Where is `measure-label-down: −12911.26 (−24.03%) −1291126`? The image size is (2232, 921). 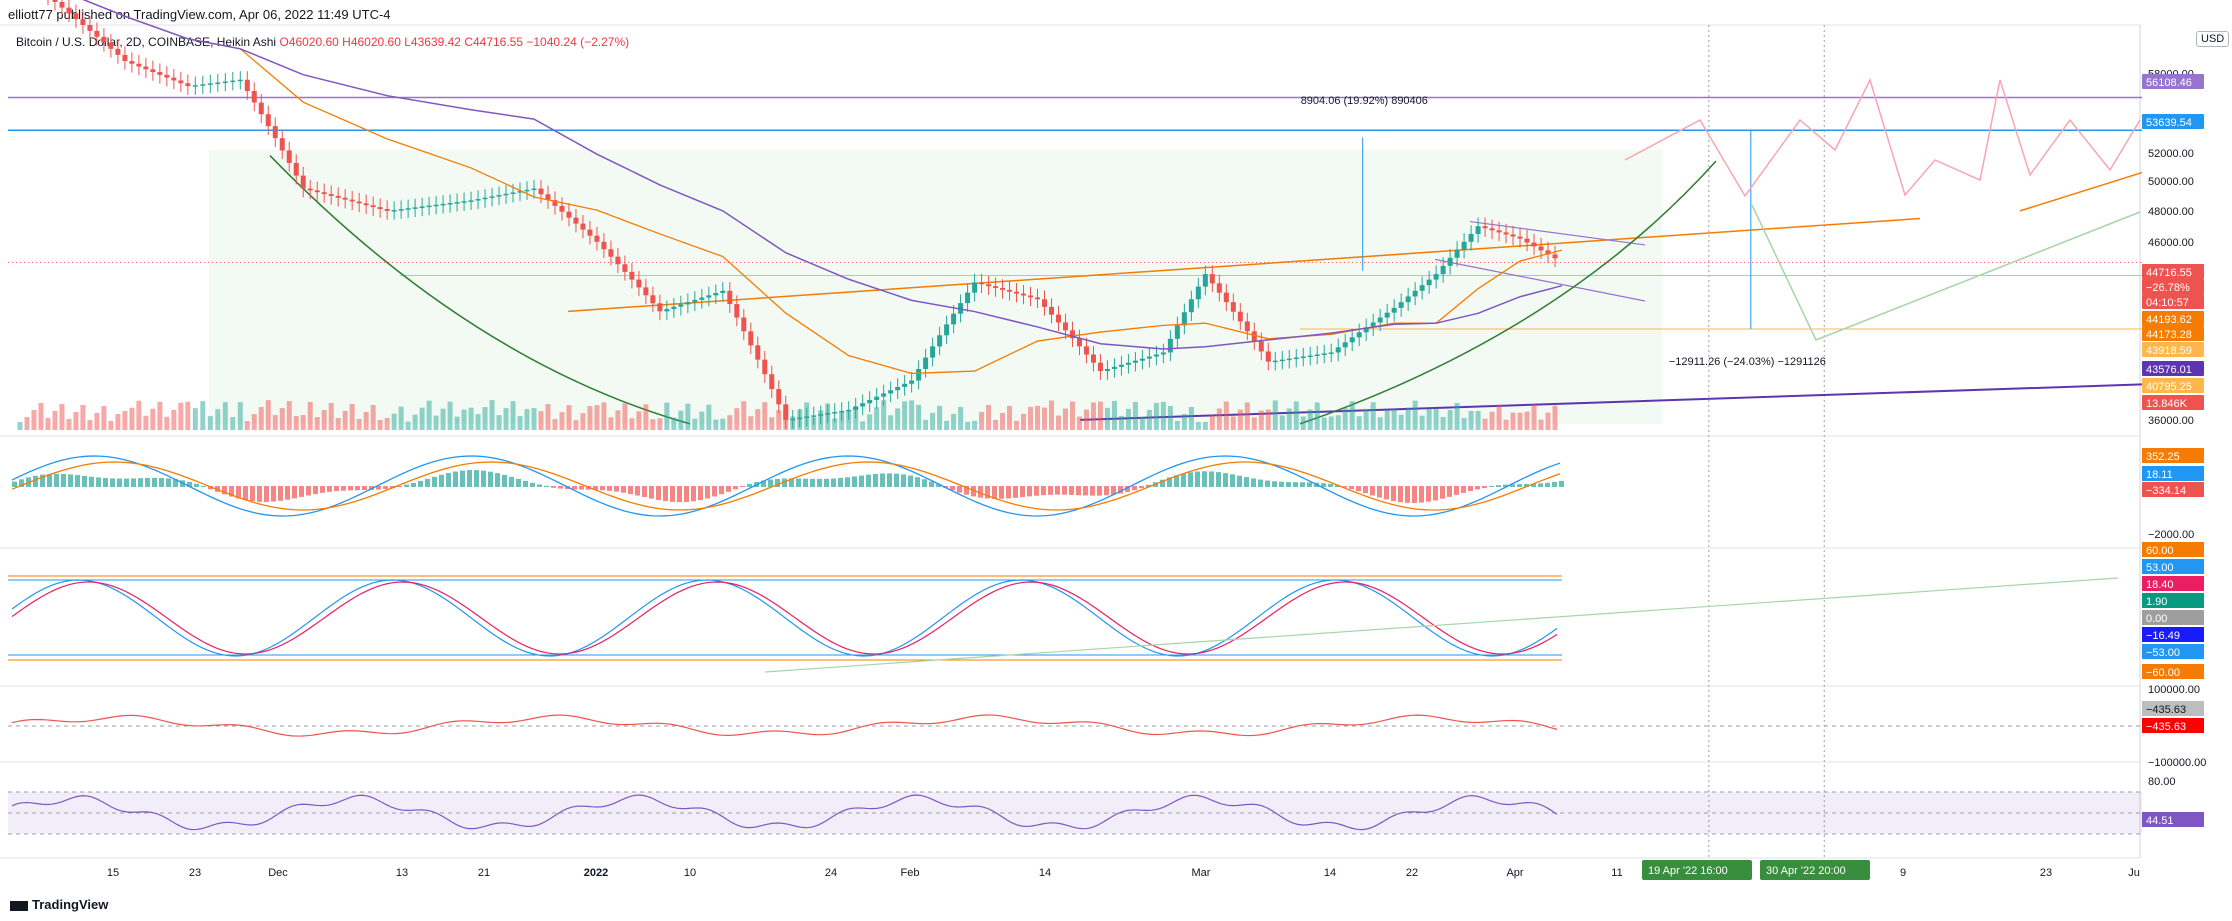
measure-label-down: −12911.26 (−24.03%) −1291126 is located at coordinates (1747, 362).